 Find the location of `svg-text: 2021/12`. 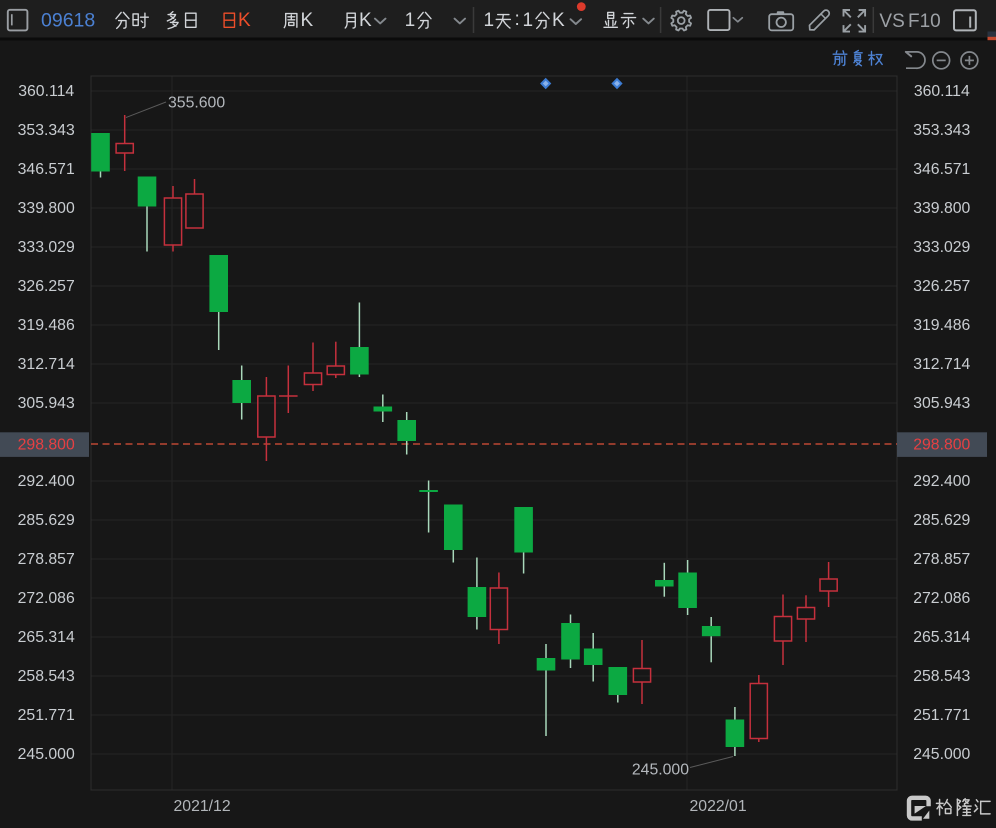

svg-text: 2021/12 is located at coordinates (202, 806).